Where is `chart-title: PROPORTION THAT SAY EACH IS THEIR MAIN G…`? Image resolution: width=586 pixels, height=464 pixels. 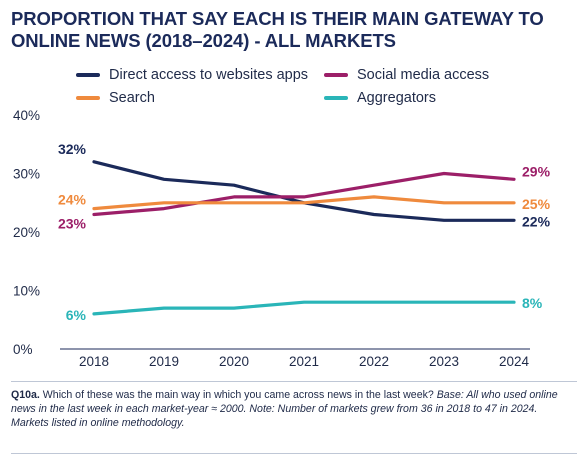
chart-title: PROPORTION THAT SAY EACH IS THEIR MAIN G… is located at coordinates (296, 30).